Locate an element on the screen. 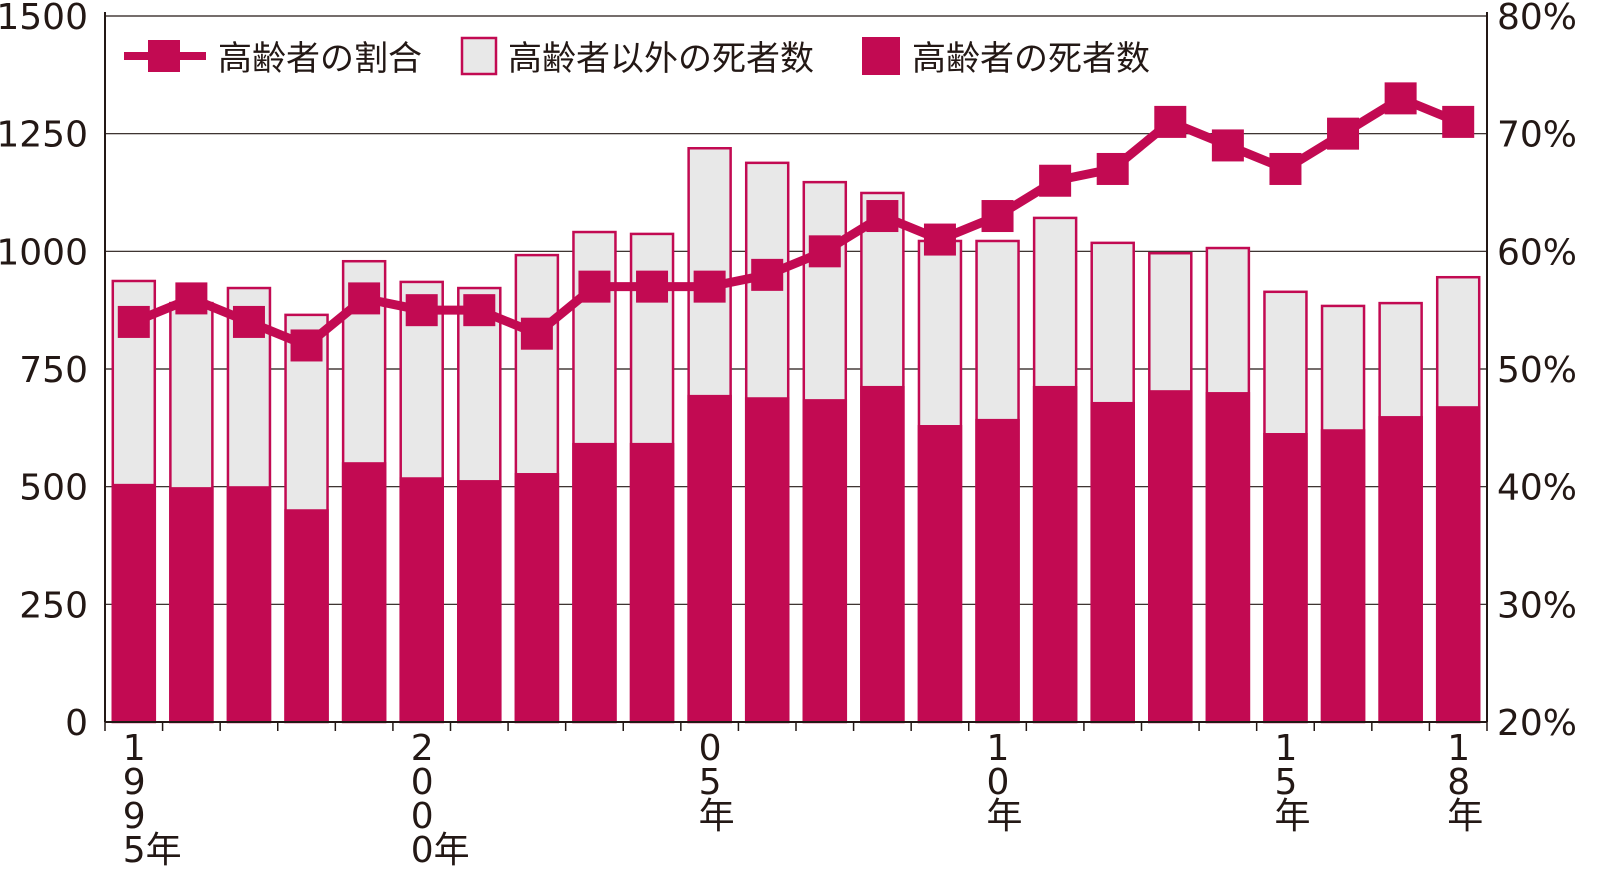 The width and height of the screenshot is (1600, 892). bar-elderly-2018 is located at coordinates (1458, 564).